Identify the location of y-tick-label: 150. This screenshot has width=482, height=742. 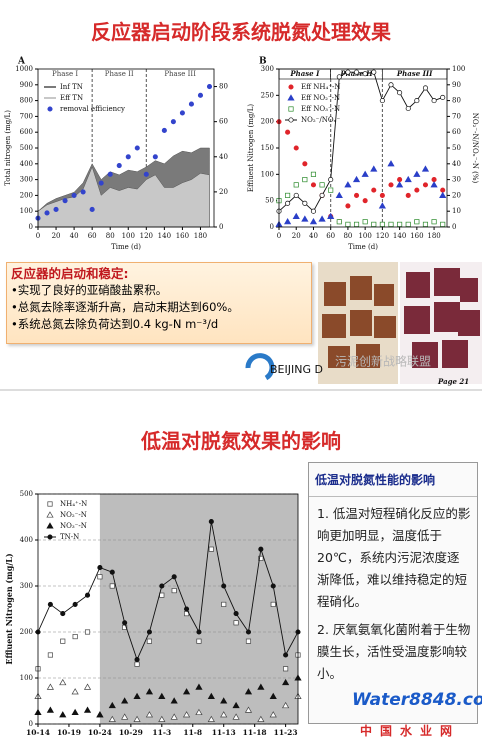
(267, 148).